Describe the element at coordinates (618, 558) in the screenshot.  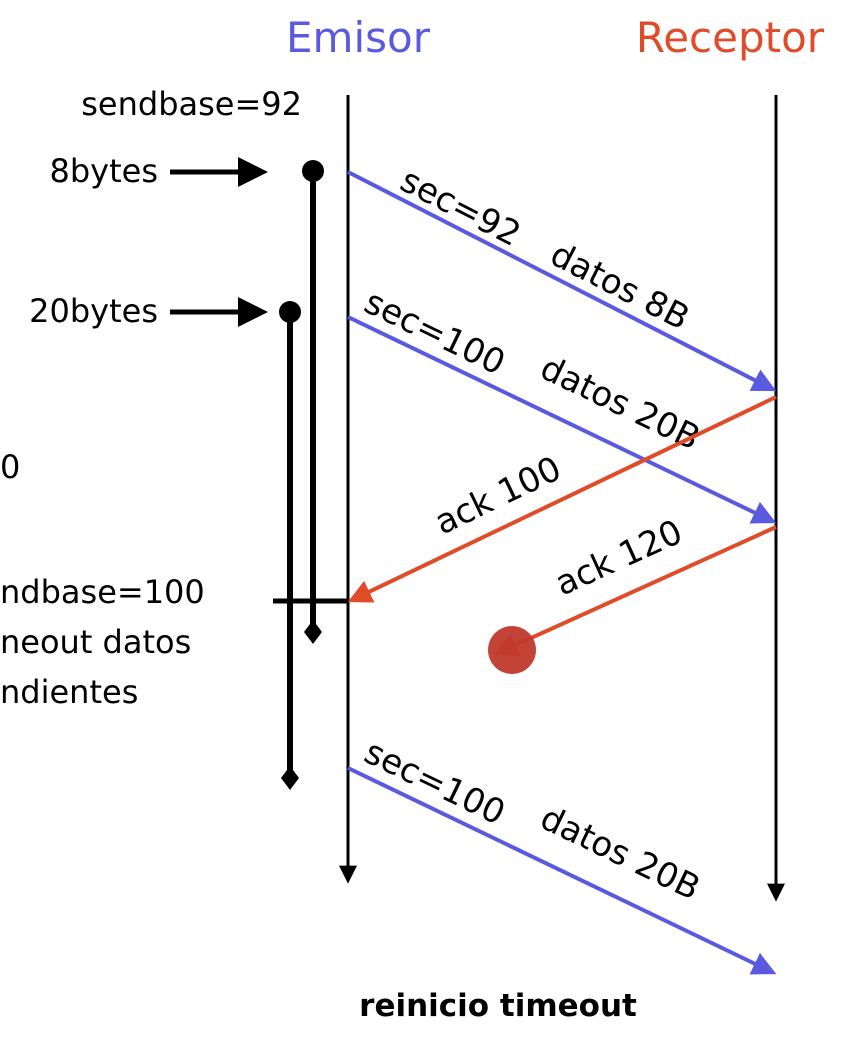
I see `ack120-label: ack 120` at that location.